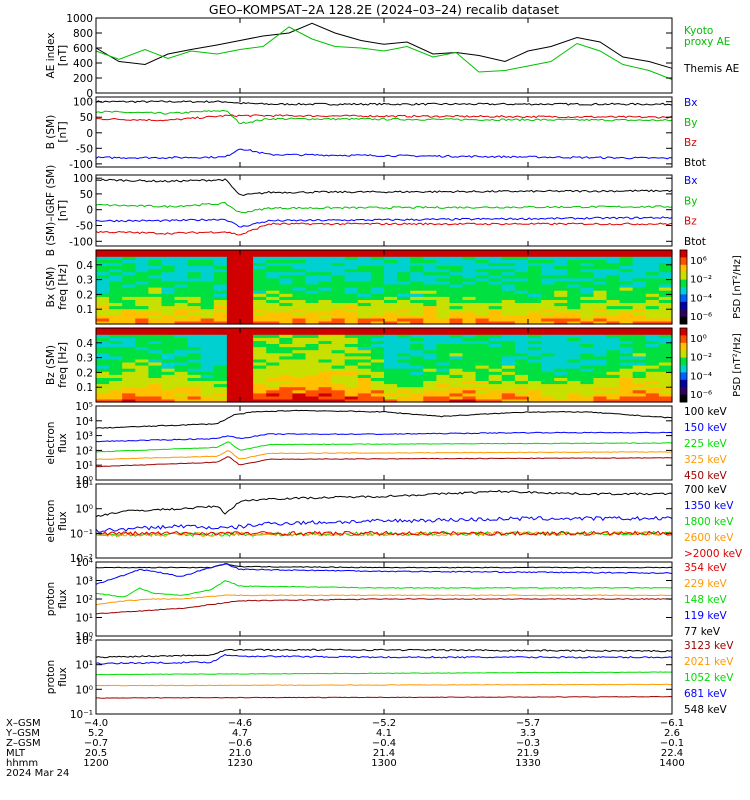 The width and height of the screenshot is (750, 800). What do you see at coordinates (384, 589) in the screenshot?
I see `series-line-148-kev` at bounding box center [384, 589].